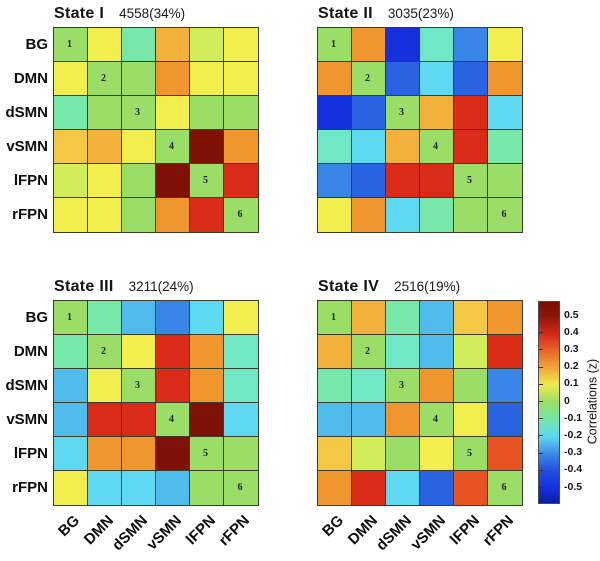 The image size is (600, 561). Describe the element at coordinates (592, 401) in the screenshot. I see `colorbar-label: Correlations (z)` at that location.